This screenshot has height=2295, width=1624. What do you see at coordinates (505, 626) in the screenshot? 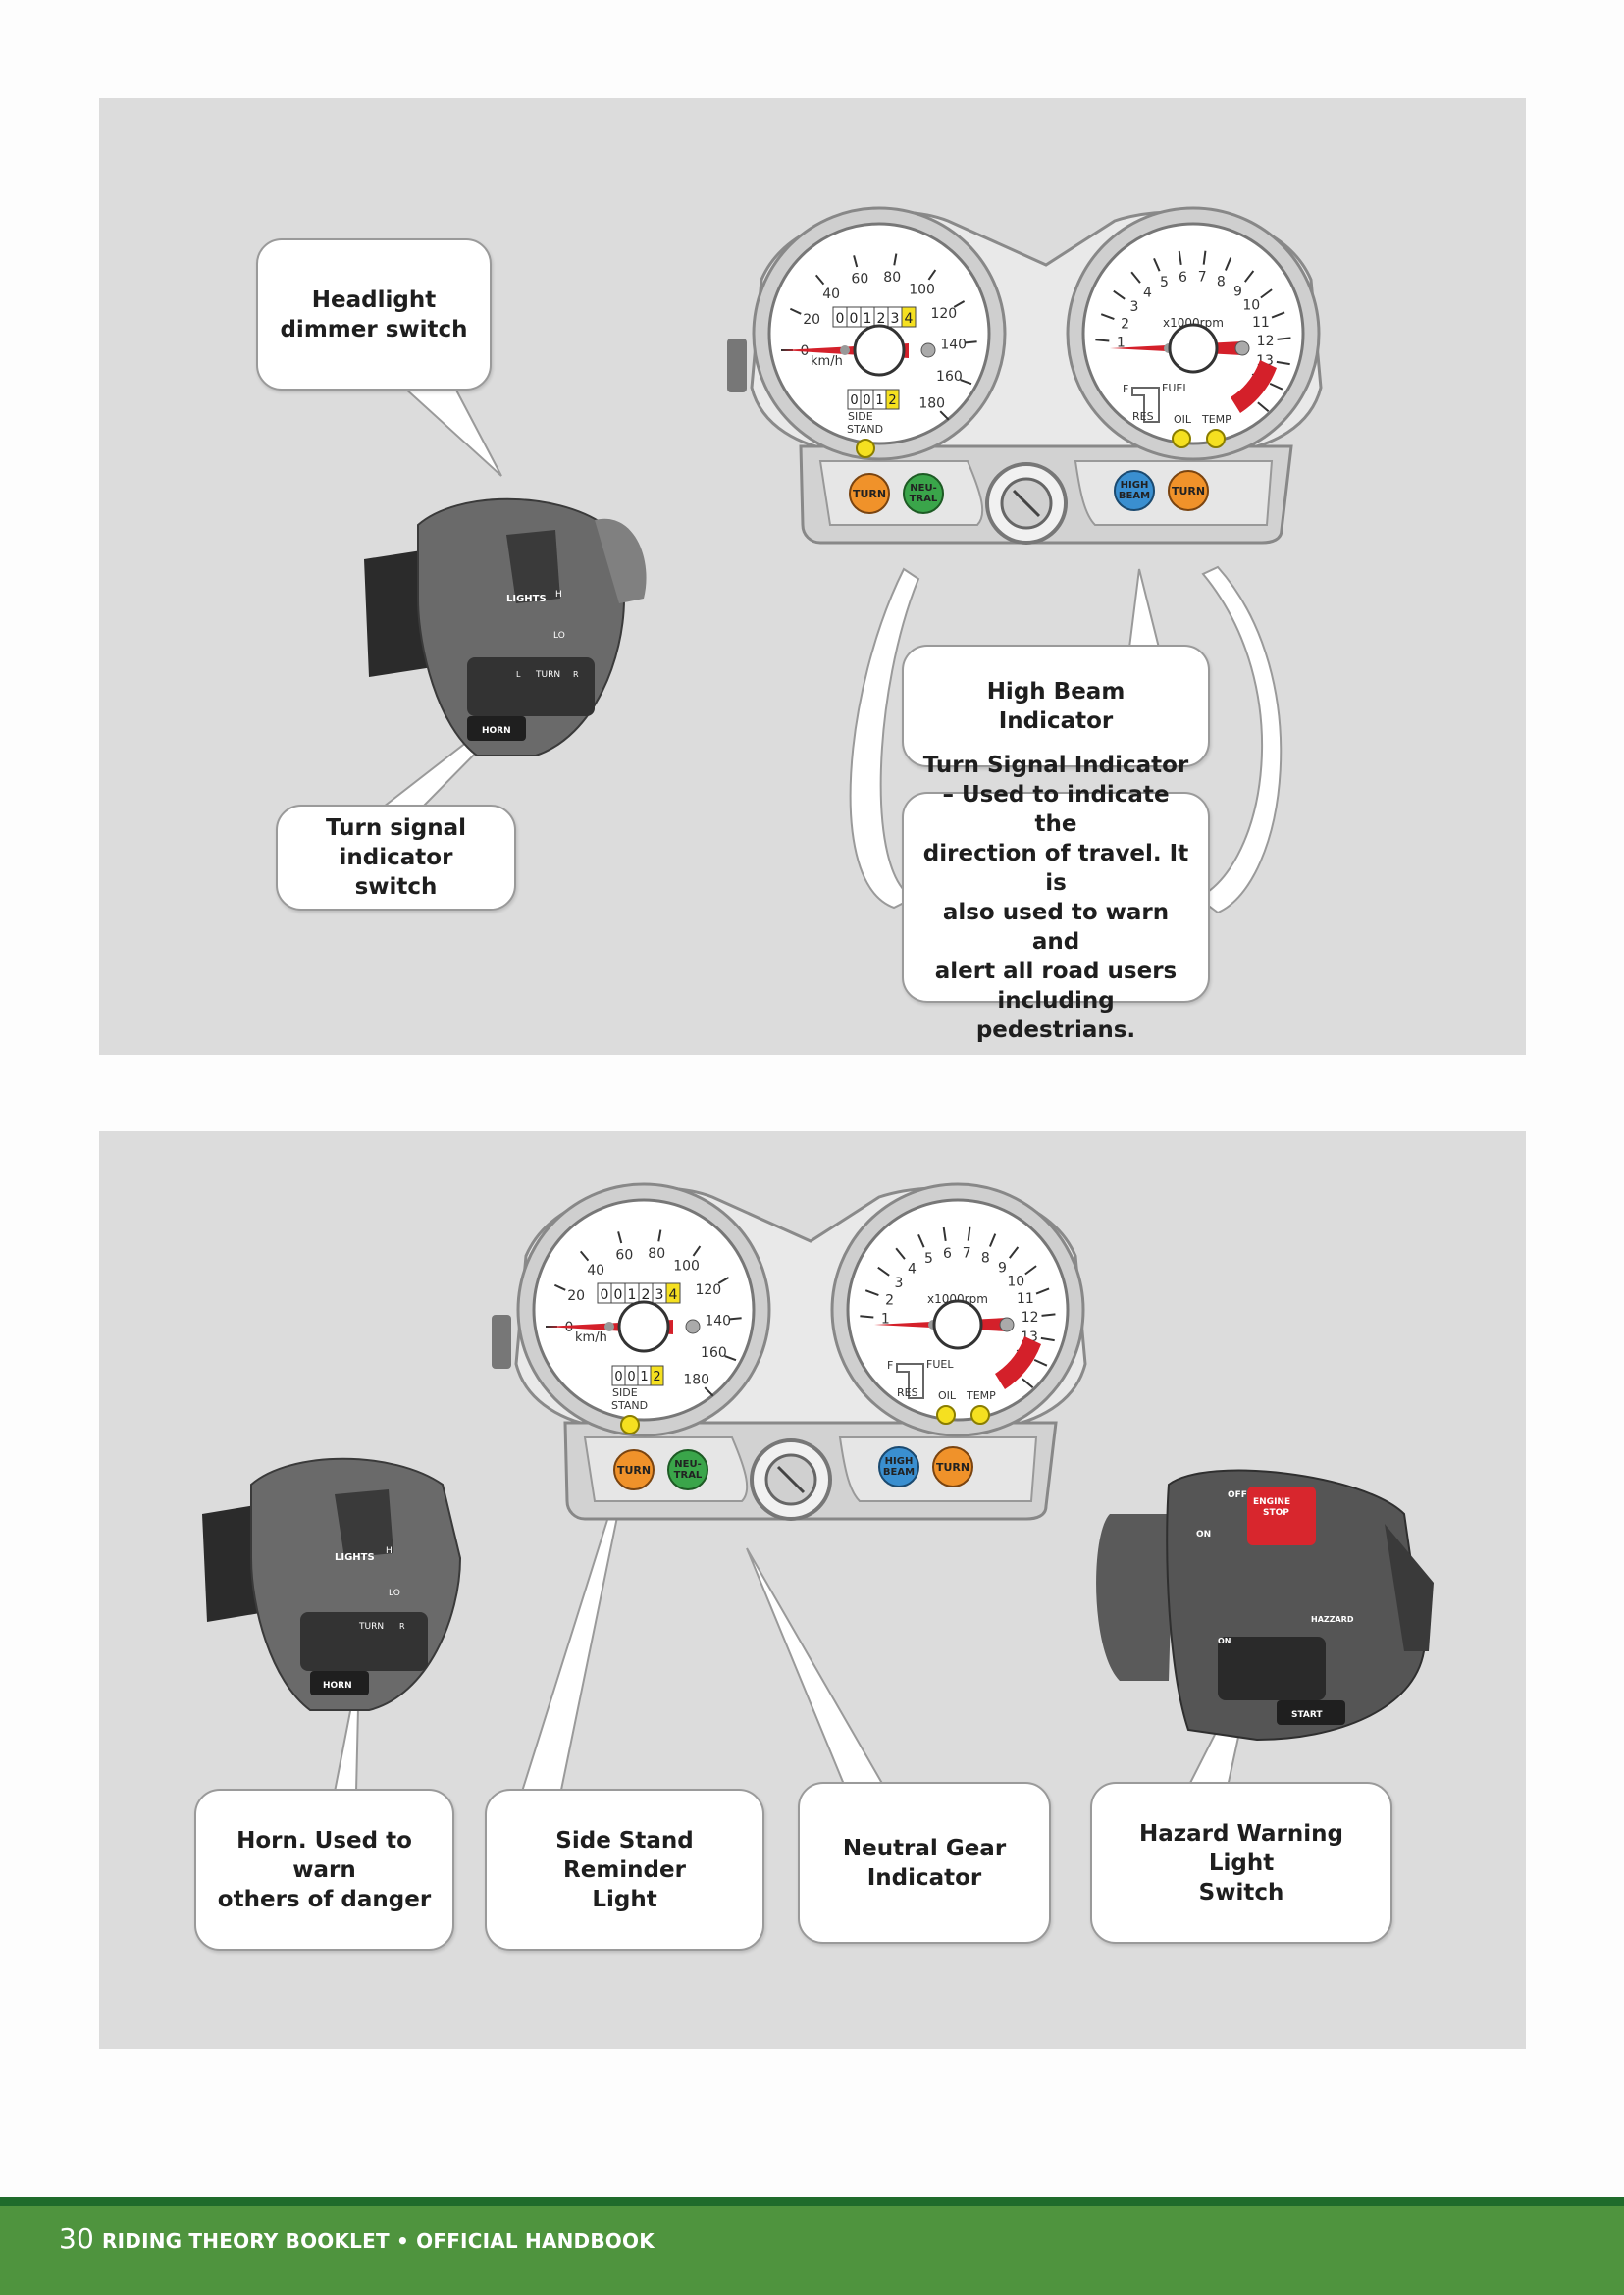
I see `left-handlebar-switch: LIGHTS H LO L TURN R HORN` at bounding box center [505, 626].